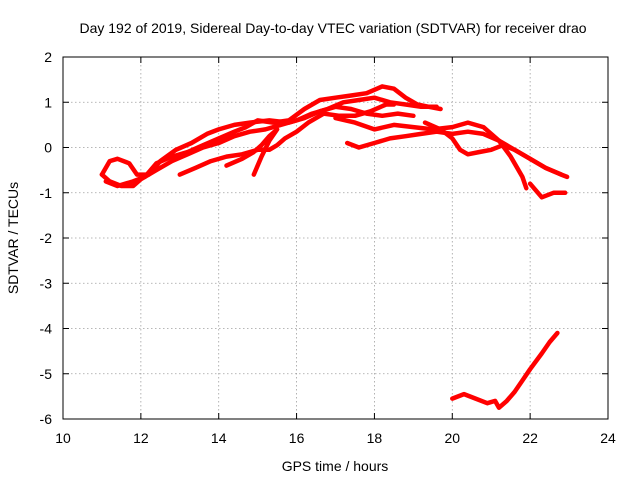  I want to click on y-tick-label: -4, so click(46, 329).